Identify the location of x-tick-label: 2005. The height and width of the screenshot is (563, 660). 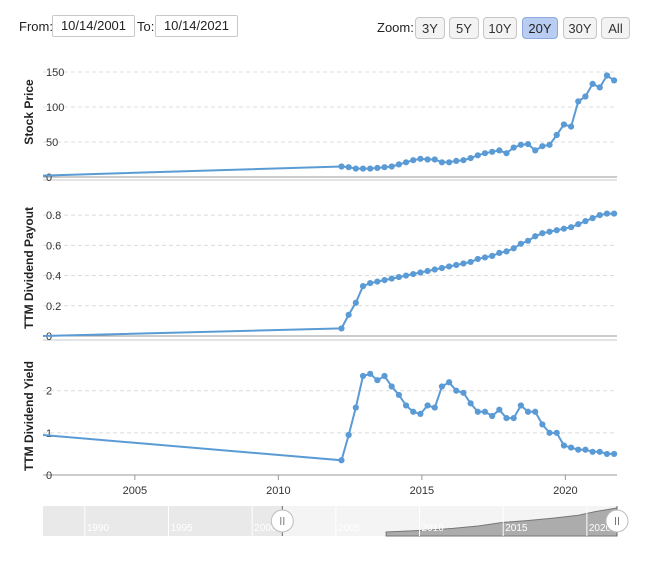
(135, 491).